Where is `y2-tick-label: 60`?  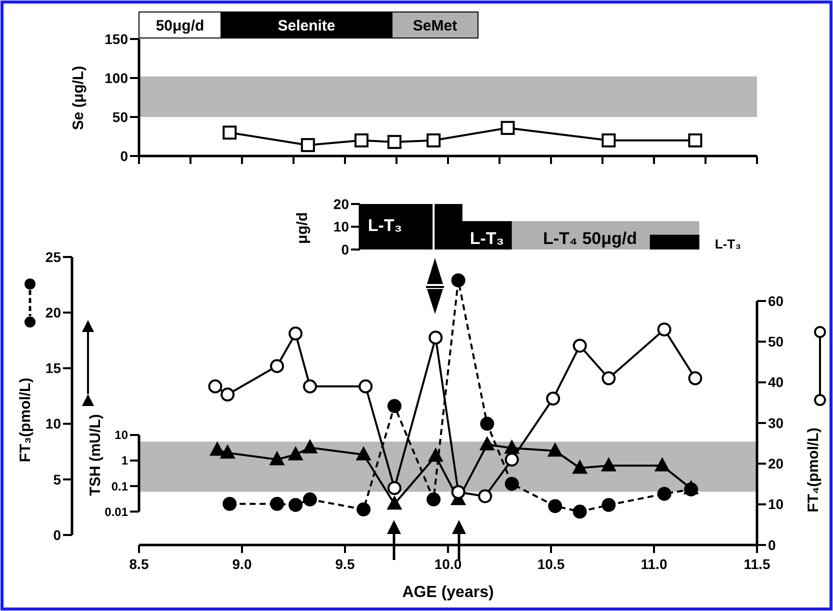 y2-tick-label: 60 is located at coordinates (776, 300).